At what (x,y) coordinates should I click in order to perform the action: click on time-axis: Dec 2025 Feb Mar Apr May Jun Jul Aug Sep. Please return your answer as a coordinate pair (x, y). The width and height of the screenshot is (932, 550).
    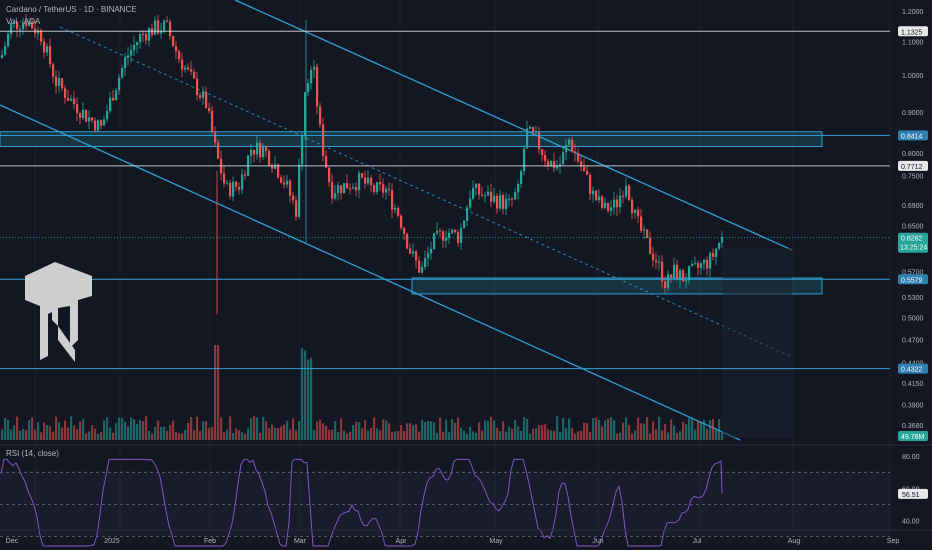
    Looking at the image, I should click on (466, 537).